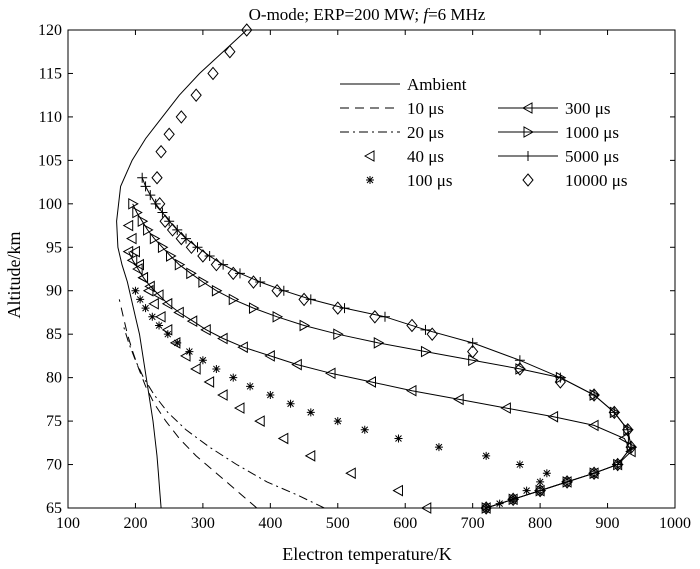  I want to click on y-tick-label: 105, so click(50, 160).